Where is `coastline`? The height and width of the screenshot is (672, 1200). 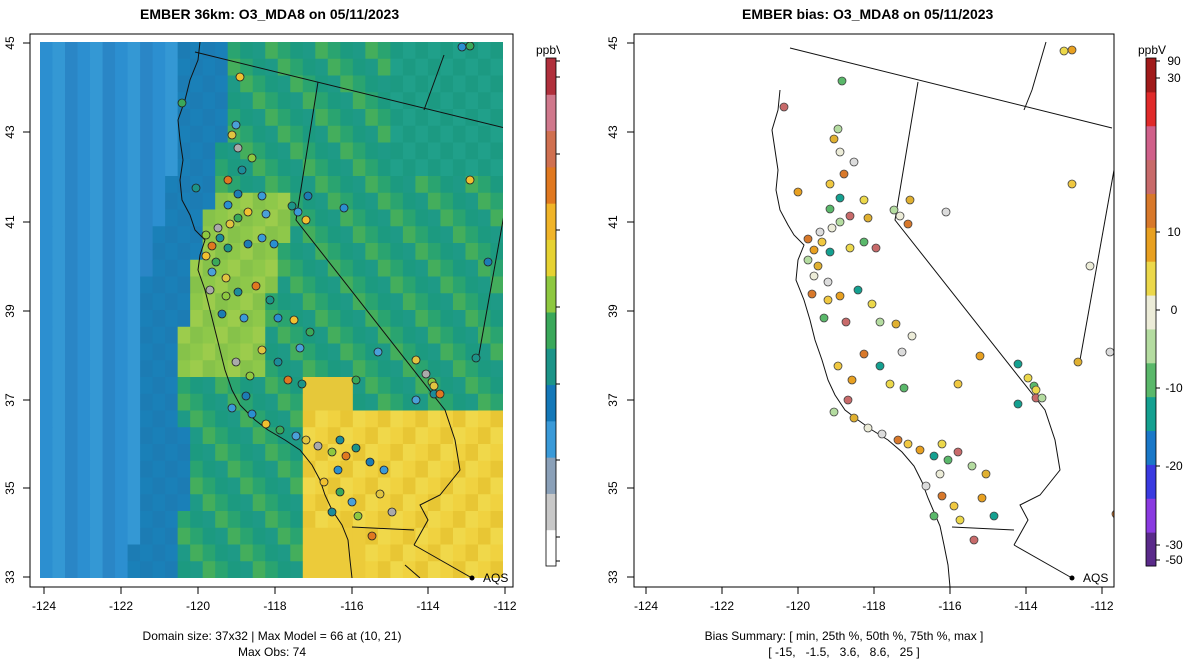 coastline is located at coordinates (265, 310).